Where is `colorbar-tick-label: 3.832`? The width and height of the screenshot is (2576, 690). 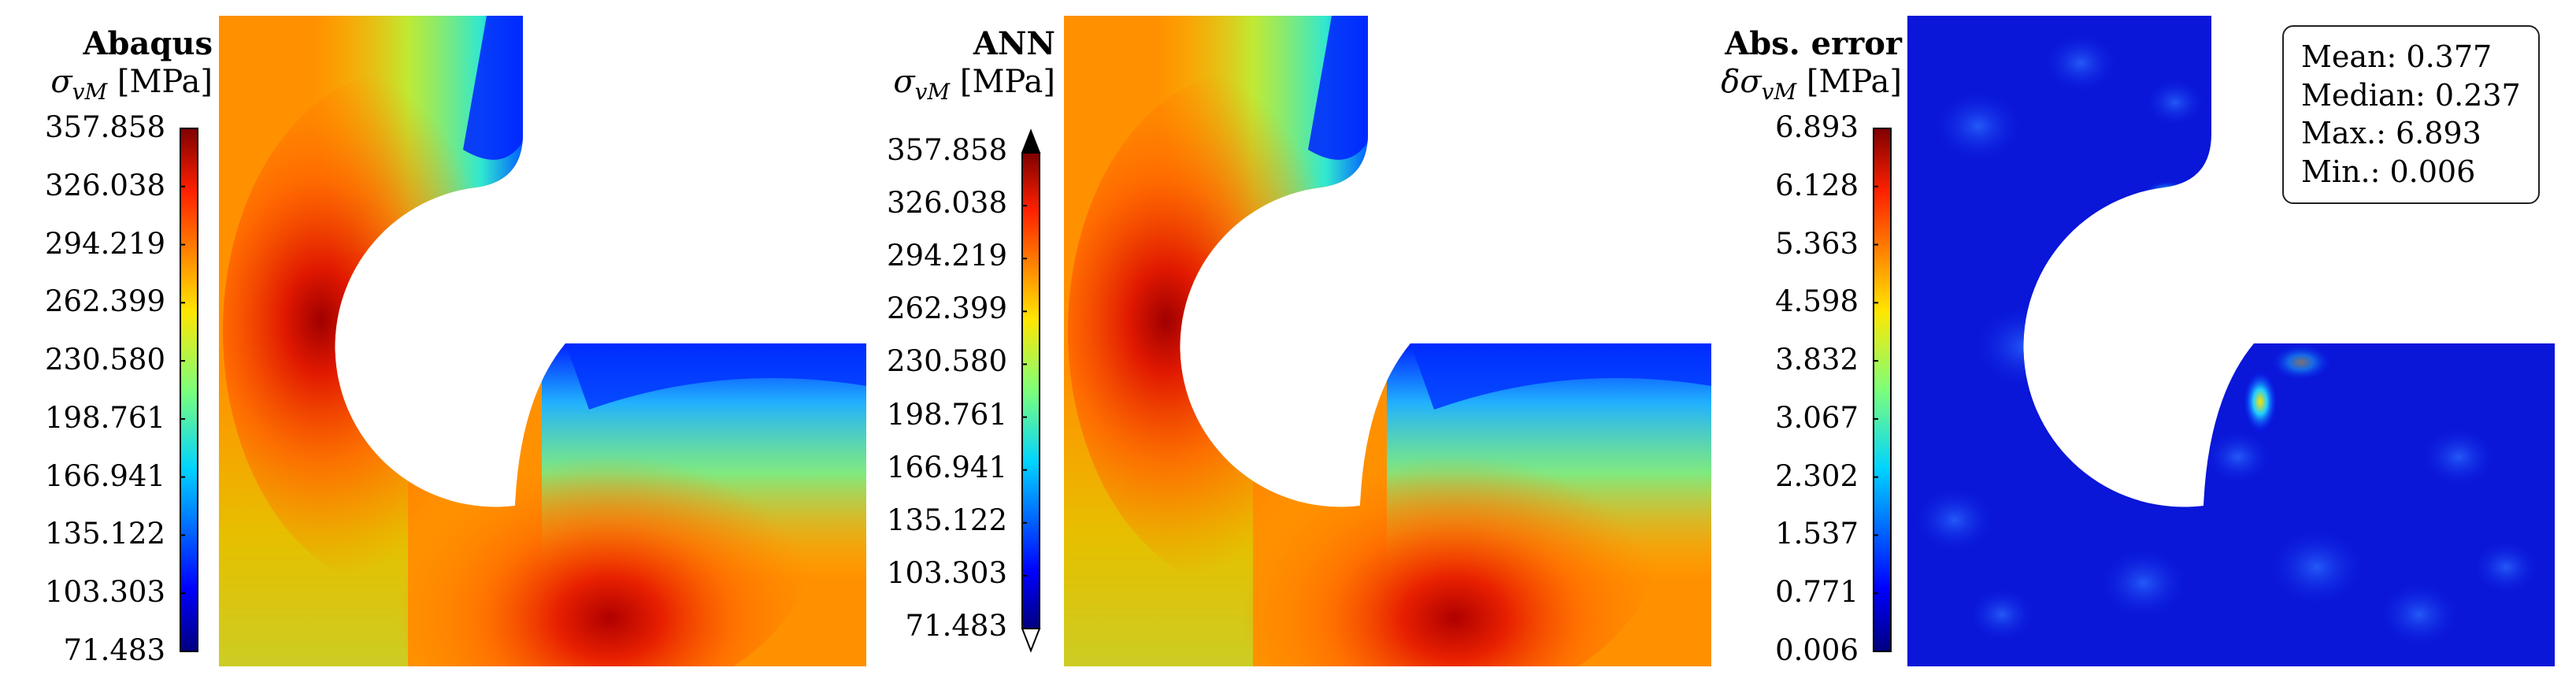 colorbar-tick-label: 3.832 is located at coordinates (1817, 360).